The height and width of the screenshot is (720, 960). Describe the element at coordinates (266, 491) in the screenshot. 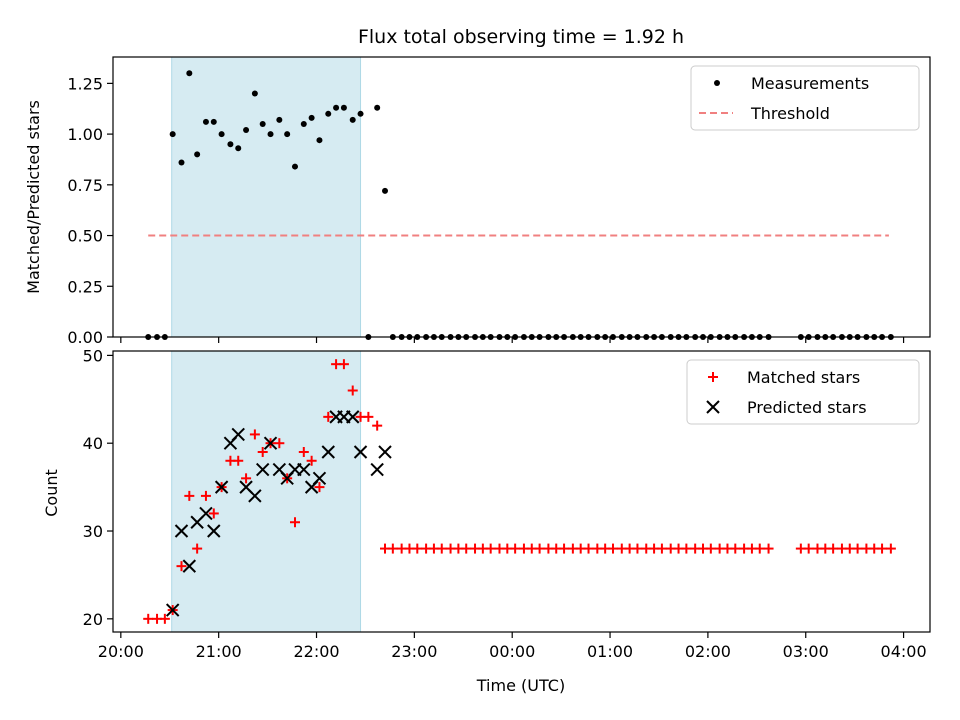

I see `bottom-observing-span` at that location.